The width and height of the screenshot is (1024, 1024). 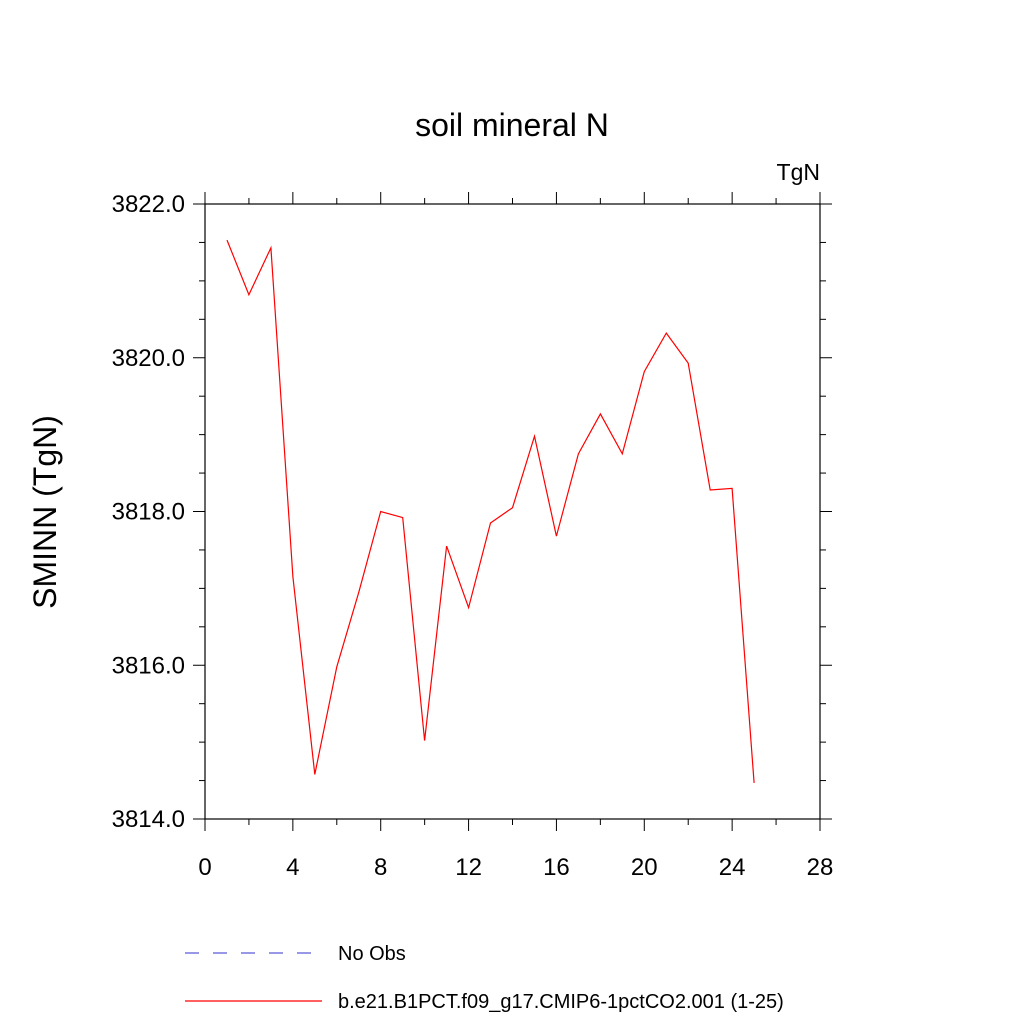 I want to click on y-tick-label: 3820.0, so click(x=148, y=358).